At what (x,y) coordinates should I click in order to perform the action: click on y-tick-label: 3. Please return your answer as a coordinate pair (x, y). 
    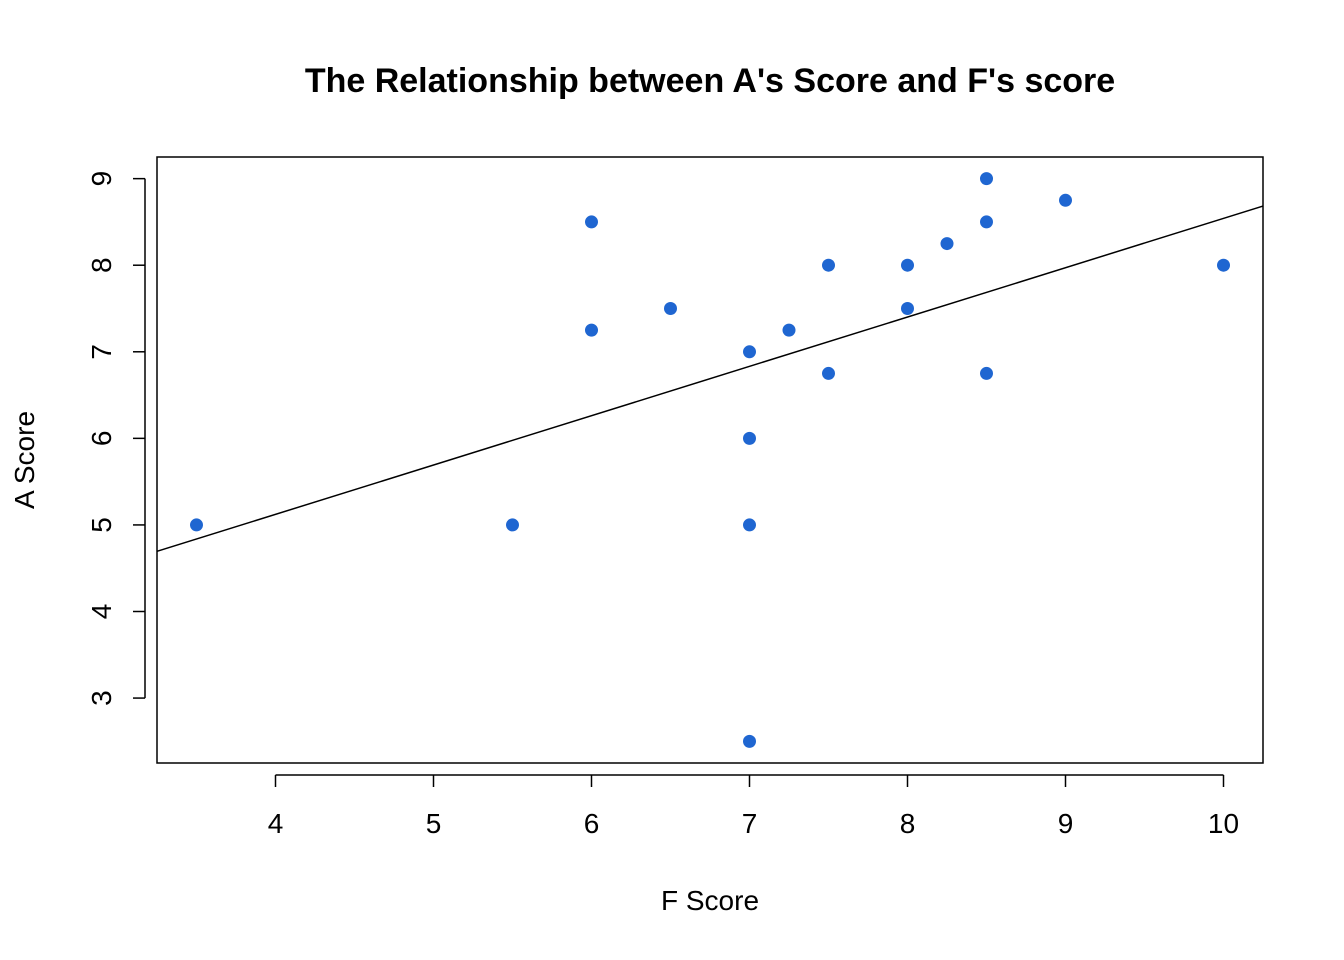
    Looking at the image, I should click on (101, 698).